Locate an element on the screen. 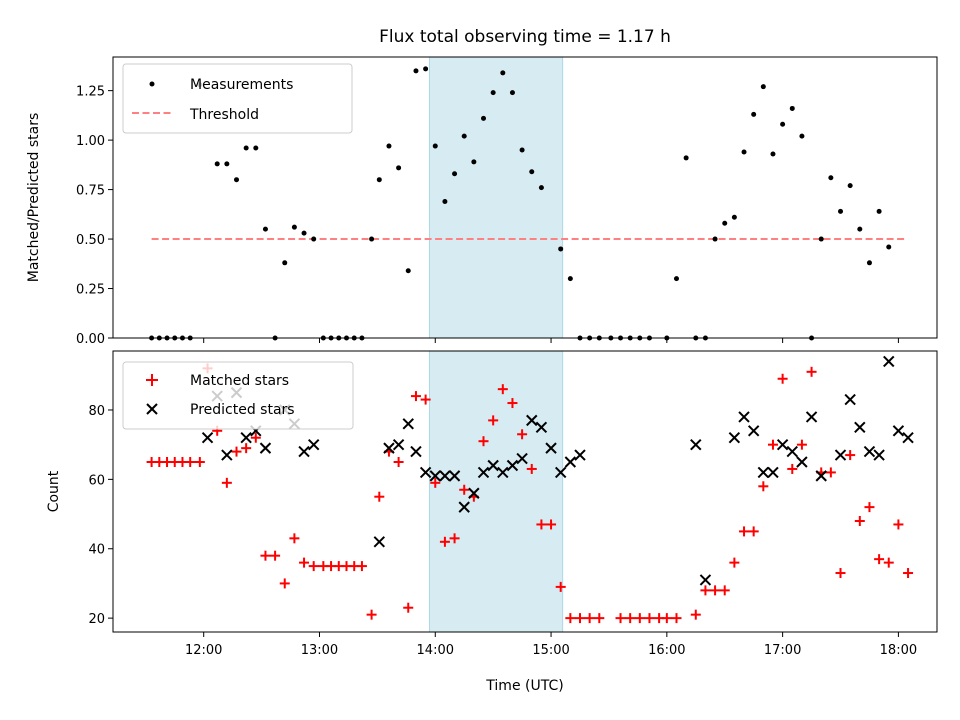 The width and height of the screenshot is (960, 720). x-ticks-top is located at coordinates (551, 340).